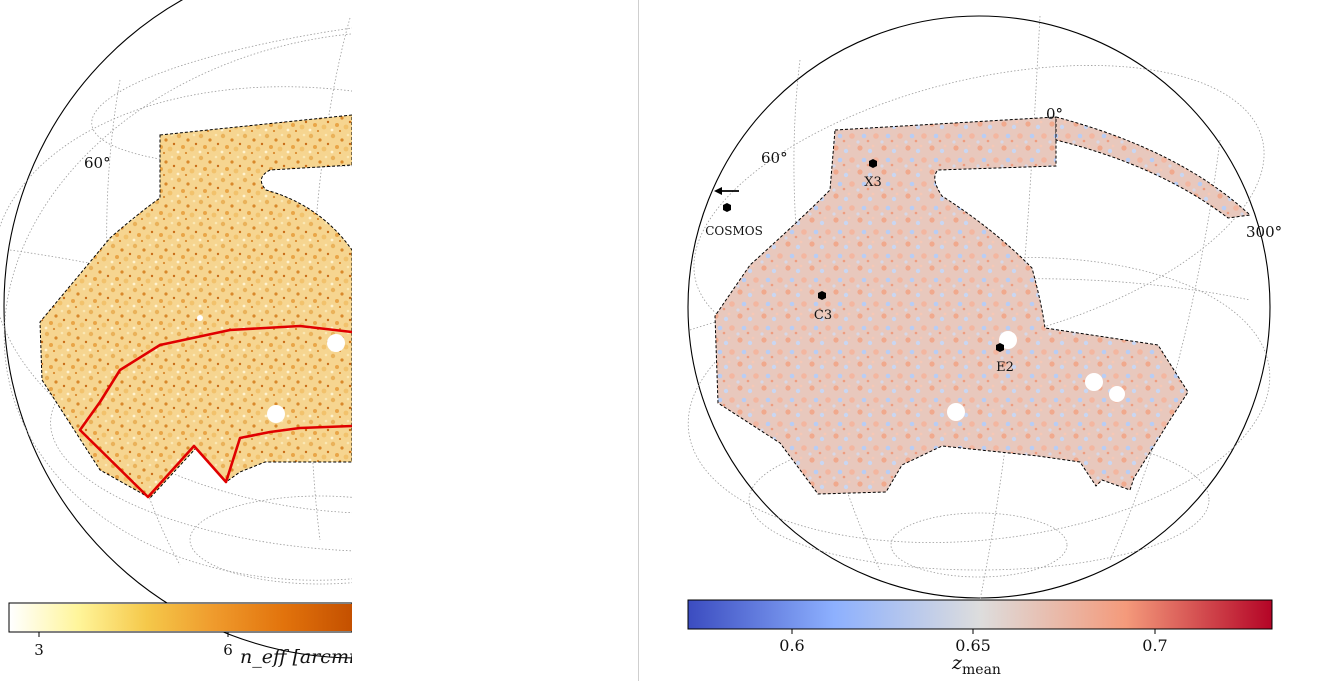 The height and width of the screenshot is (681, 1325). What do you see at coordinates (727, 207) in the screenshot?
I see `field-marker-cosmos` at bounding box center [727, 207].